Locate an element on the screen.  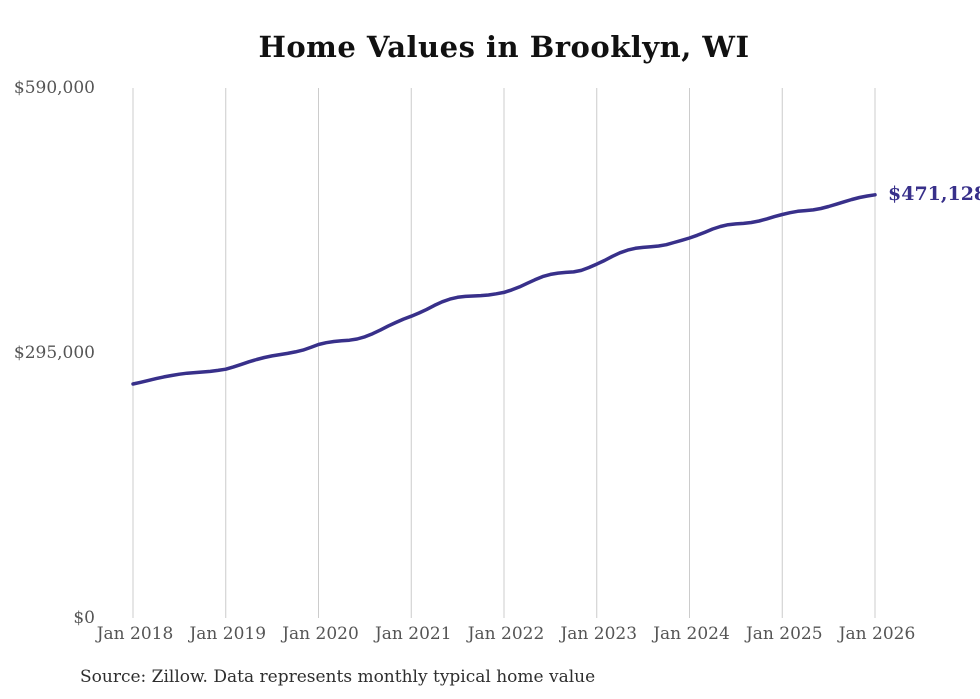
x-axis-tick-label: Jan 2019 is located at coordinates (228, 634).